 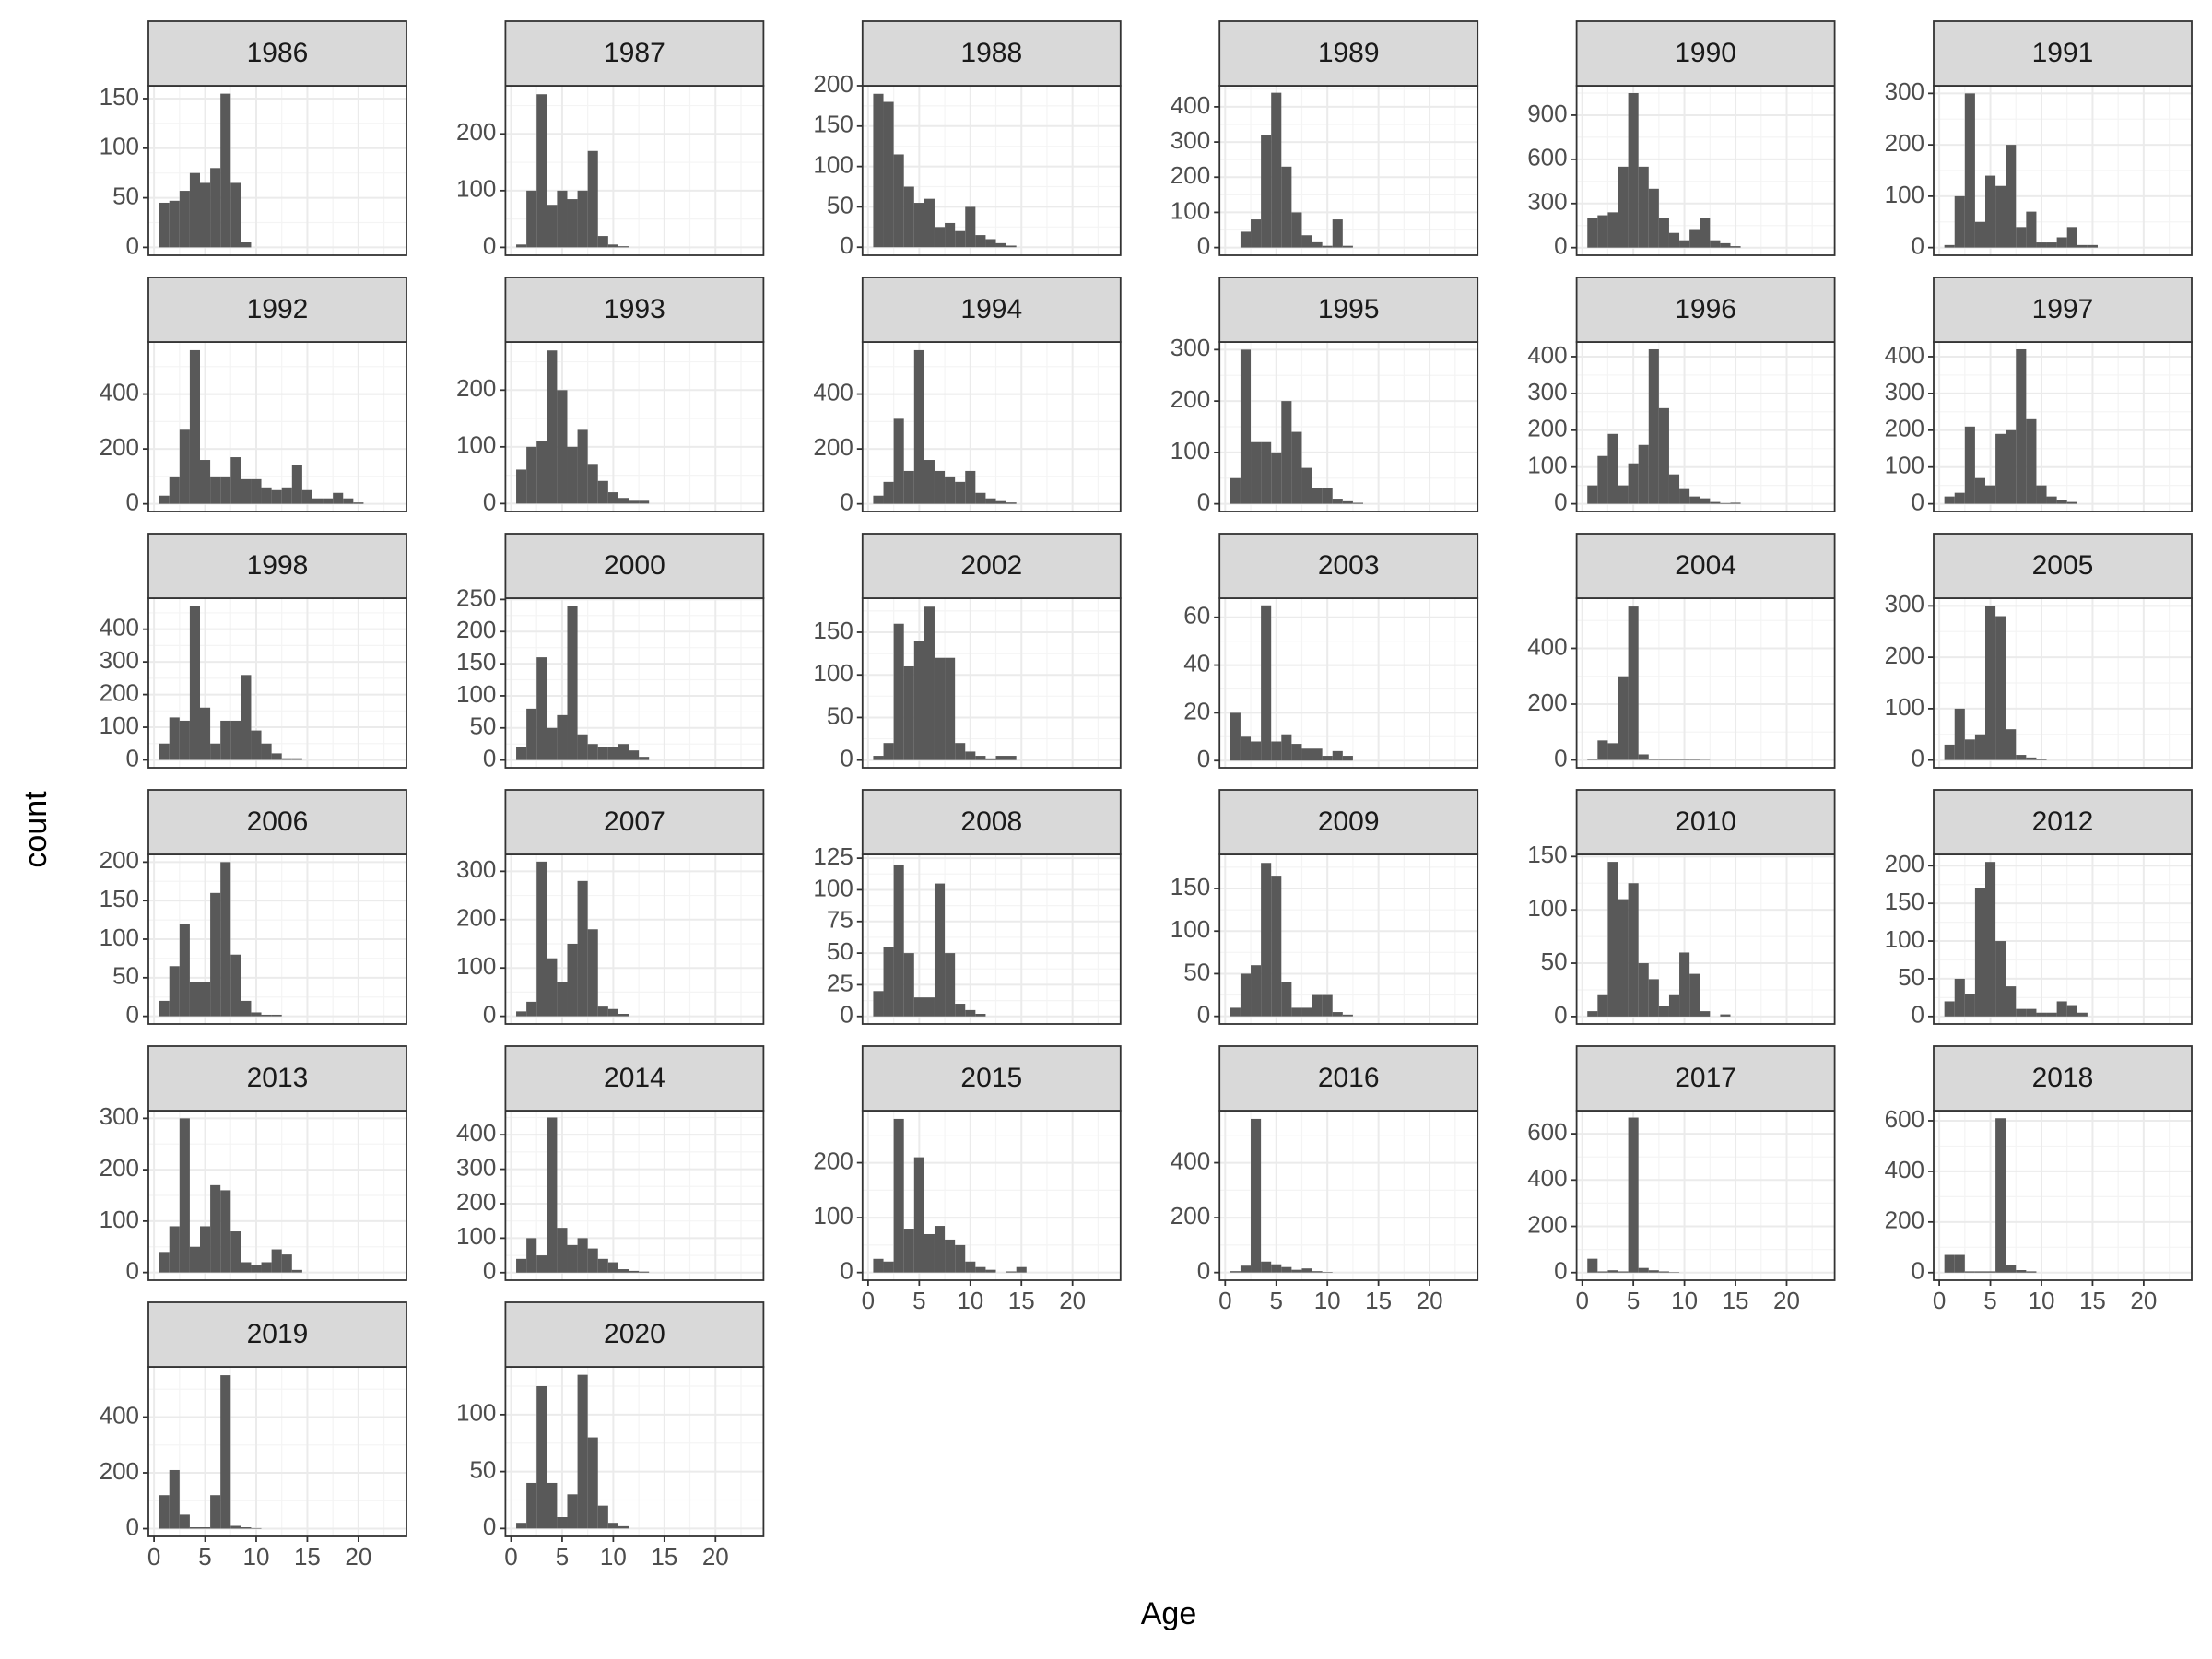 What do you see at coordinates (1705, 683) in the screenshot?
I see `panel-background` at bounding box center [1705, 683].